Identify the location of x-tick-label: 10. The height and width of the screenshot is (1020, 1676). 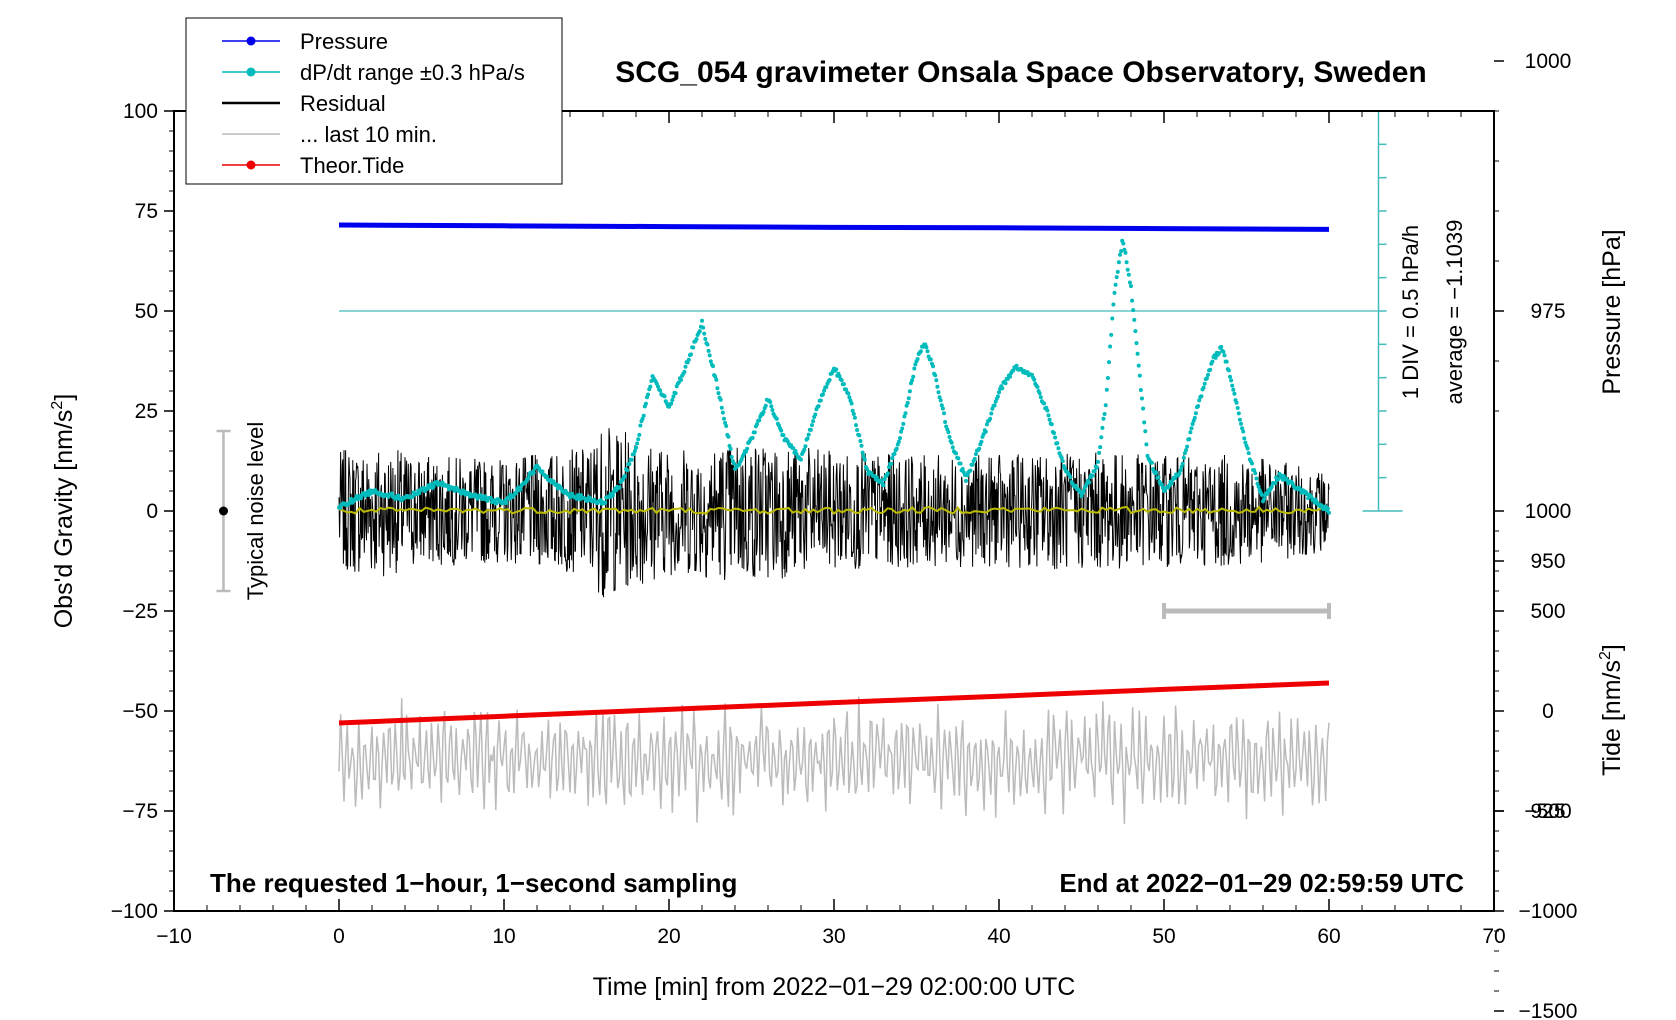
(503, 936).